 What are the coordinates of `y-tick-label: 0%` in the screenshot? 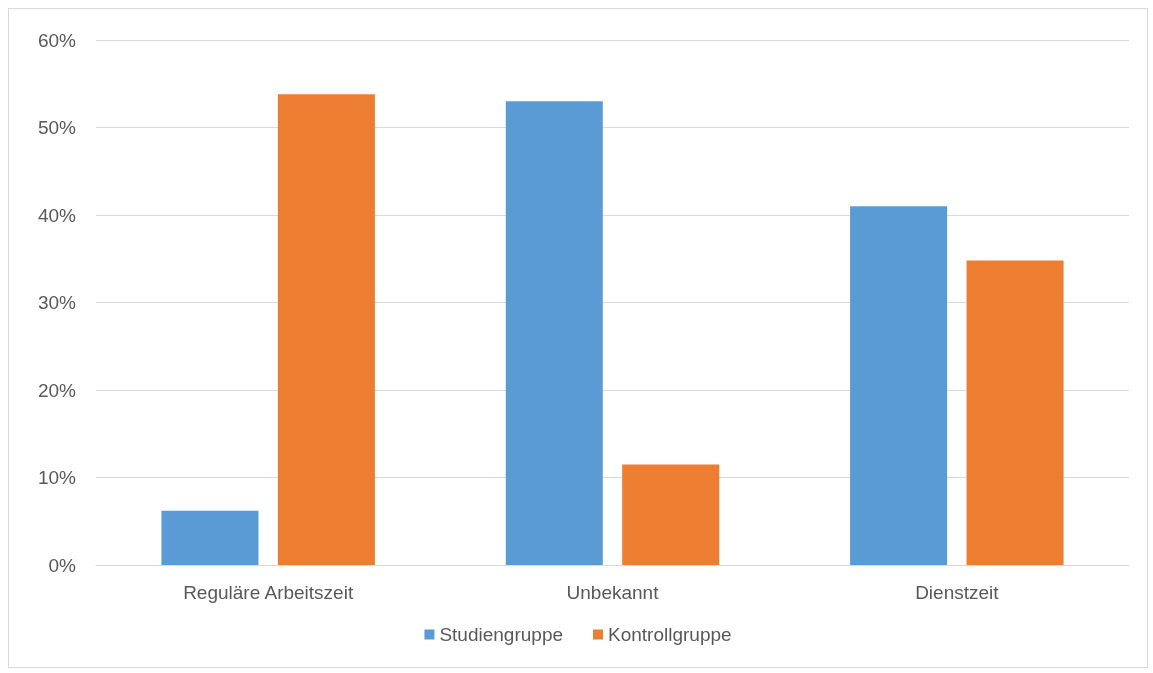 It's located at (62, 565).